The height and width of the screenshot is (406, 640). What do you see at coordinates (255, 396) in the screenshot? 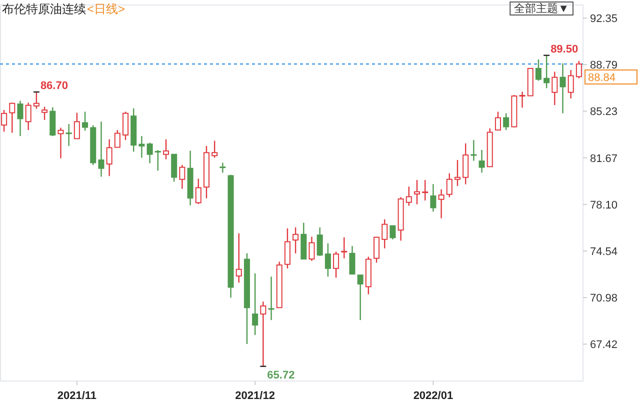
I see `x-tick-label: 2021/12` at bounding box center [255, 396].